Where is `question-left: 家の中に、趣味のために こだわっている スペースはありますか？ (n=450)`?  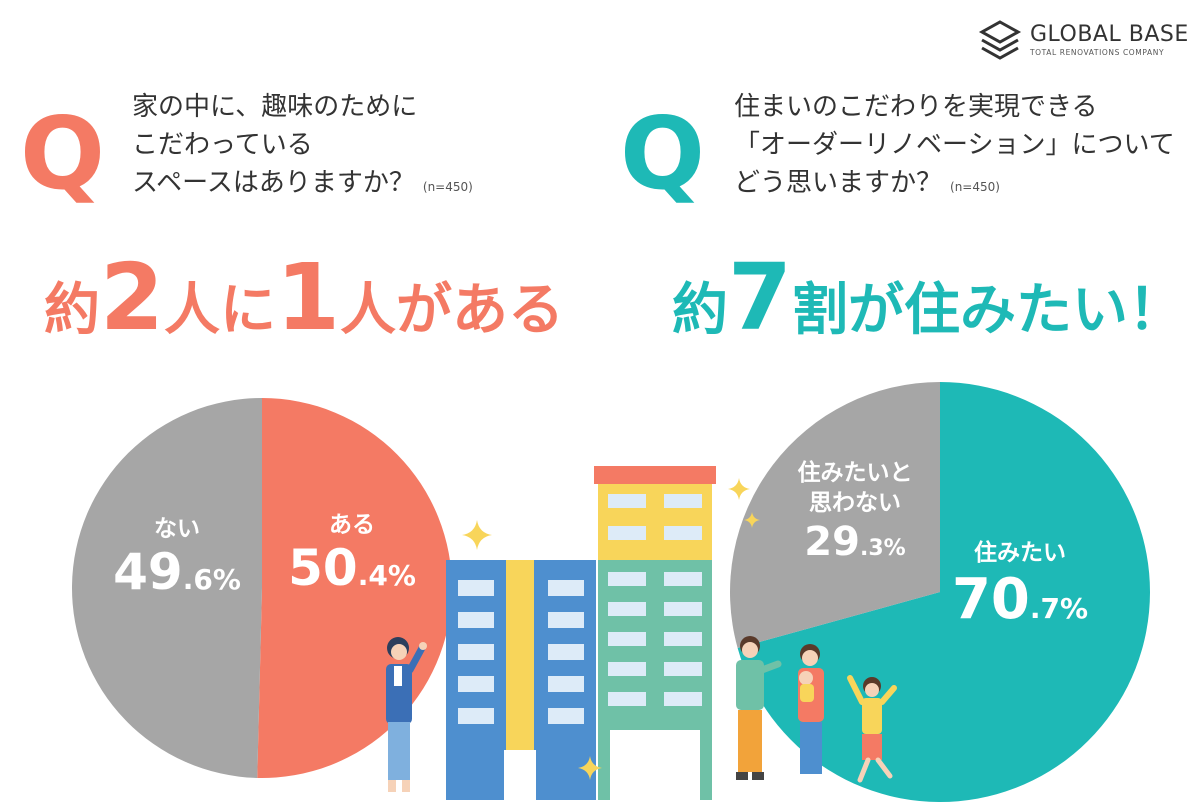 question-left: 家の中に、趣味のために こだわっている スペースはありますか？ (n=450) is located at coordinates (302, 147).